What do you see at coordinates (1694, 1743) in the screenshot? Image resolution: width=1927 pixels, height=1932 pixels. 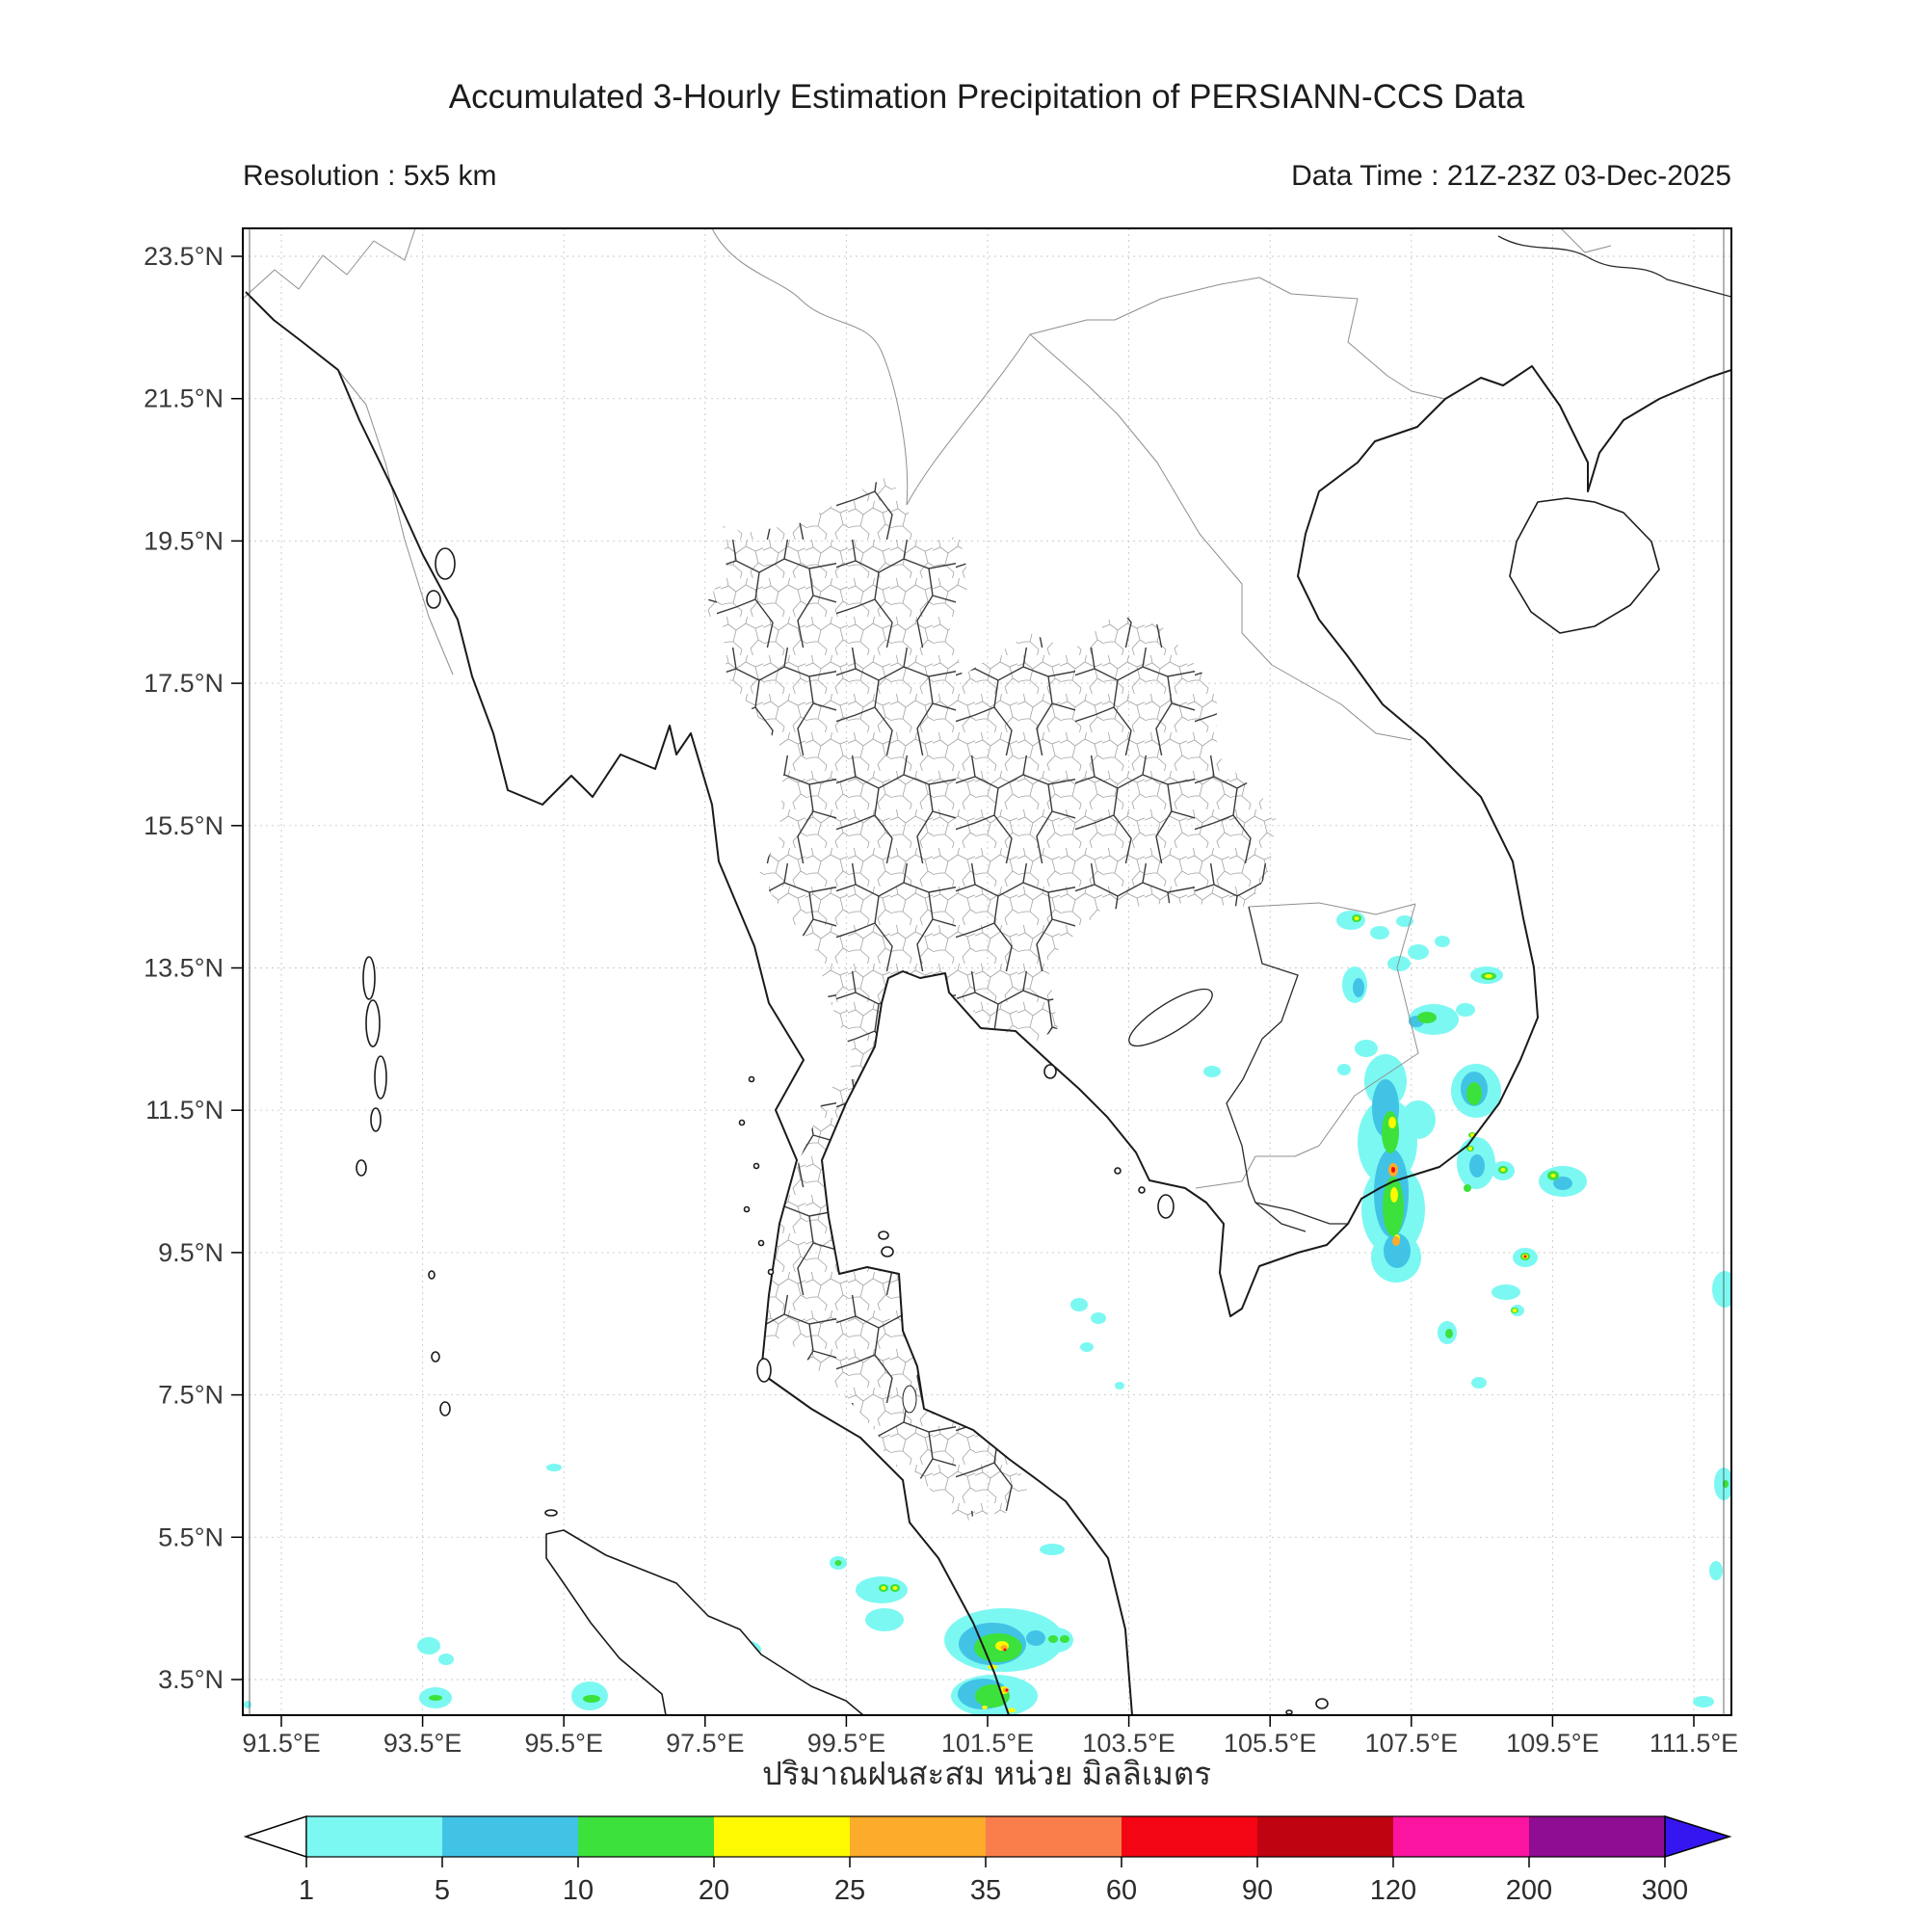 I see `x-tick-label: 111.5°E` at bounding box center [1694, 1743].